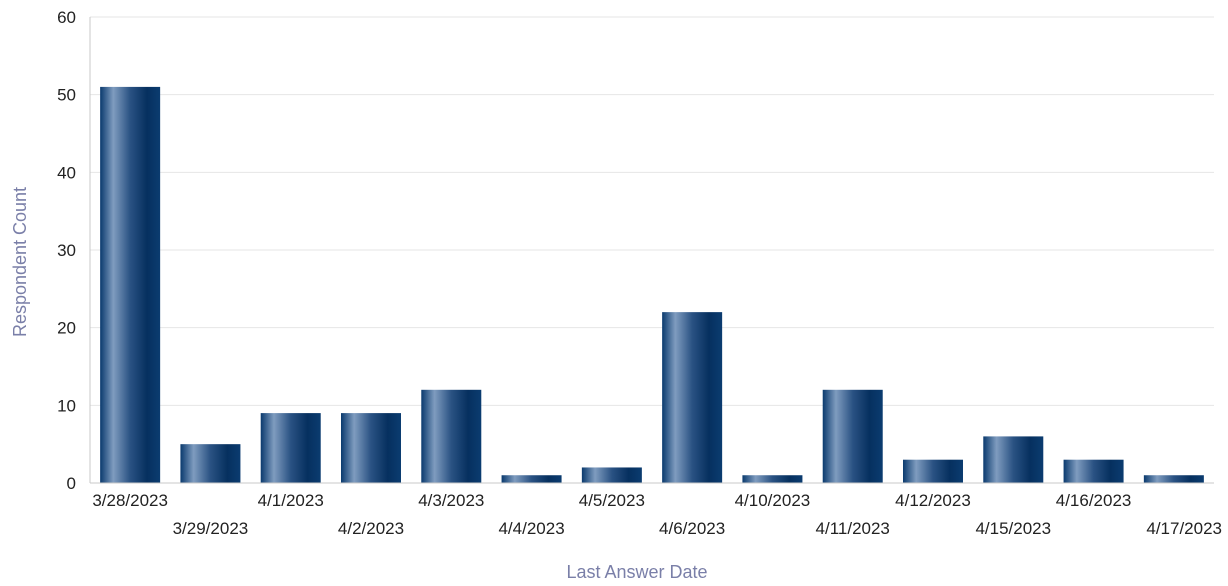 This screenshot has width=1228, height=586. I want to click on x-tick-label: 4/15/2023, so click(1013, 528).